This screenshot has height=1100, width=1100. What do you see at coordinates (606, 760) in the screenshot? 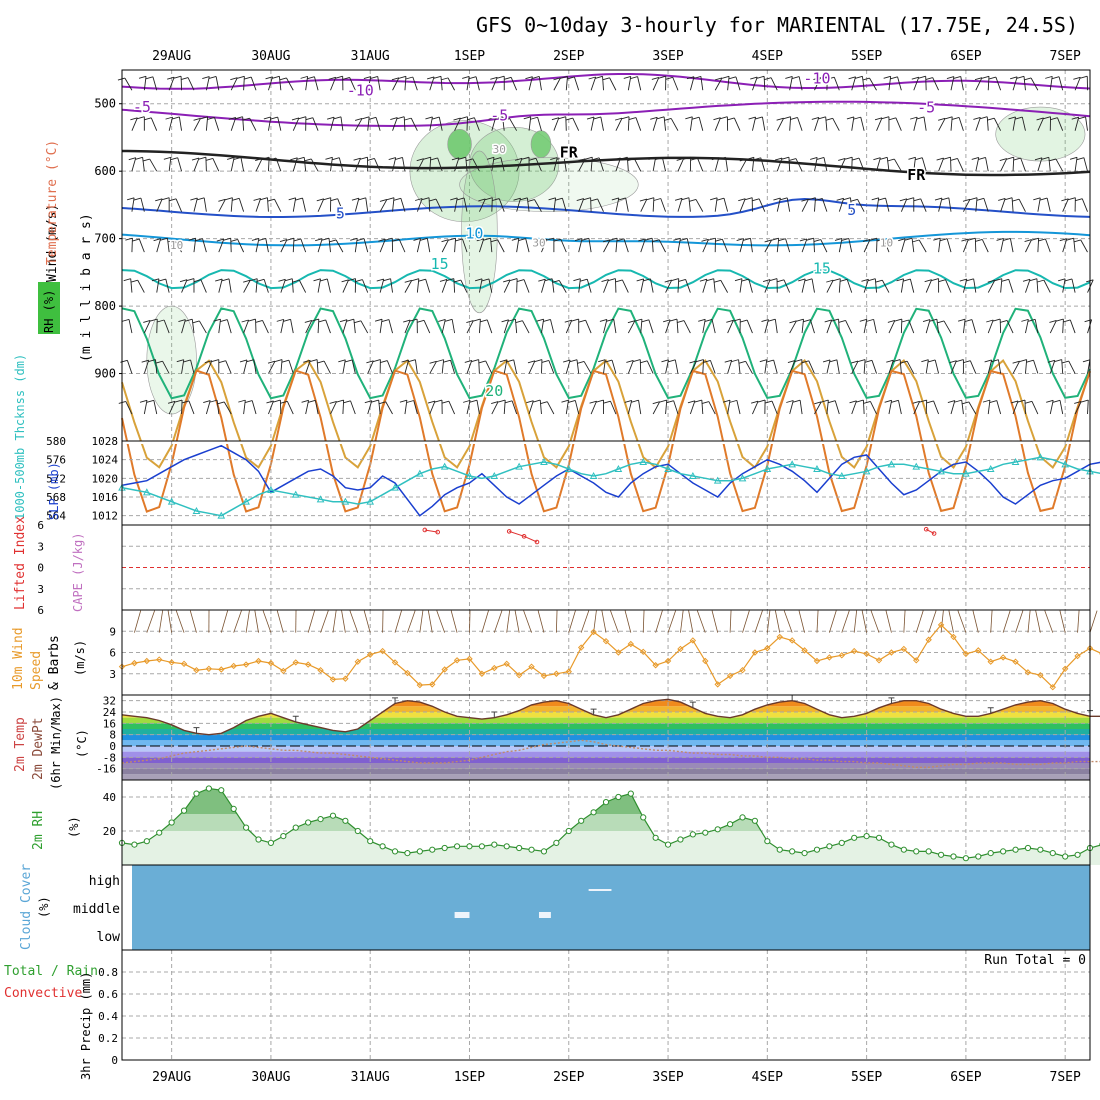
I see `temp-color-band` at bounding box center [606, 760].